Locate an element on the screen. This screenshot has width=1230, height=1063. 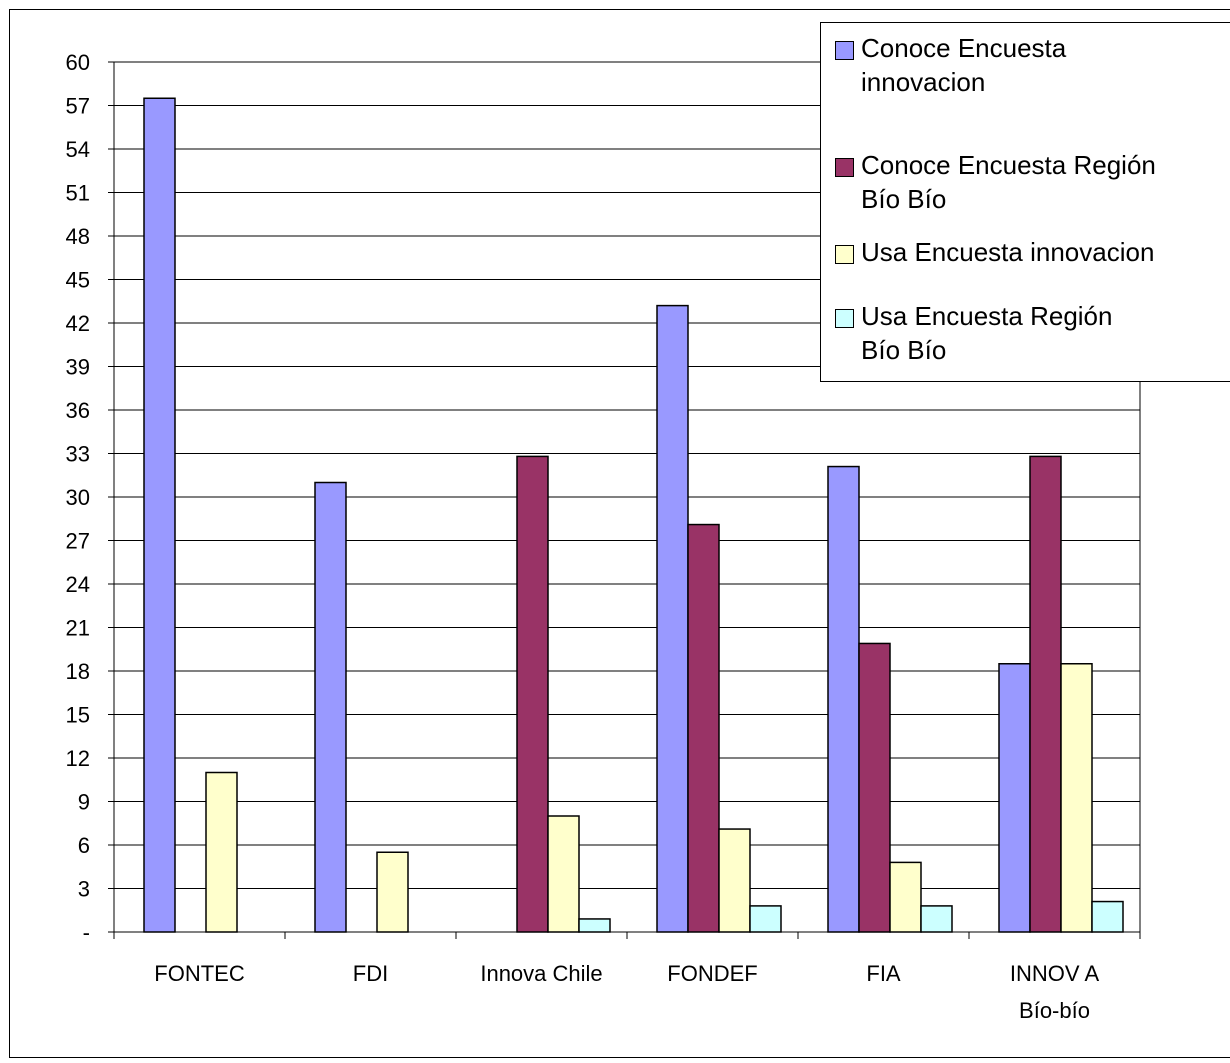
x-category-label: Innova Chile is located at coordinates (541, 973).